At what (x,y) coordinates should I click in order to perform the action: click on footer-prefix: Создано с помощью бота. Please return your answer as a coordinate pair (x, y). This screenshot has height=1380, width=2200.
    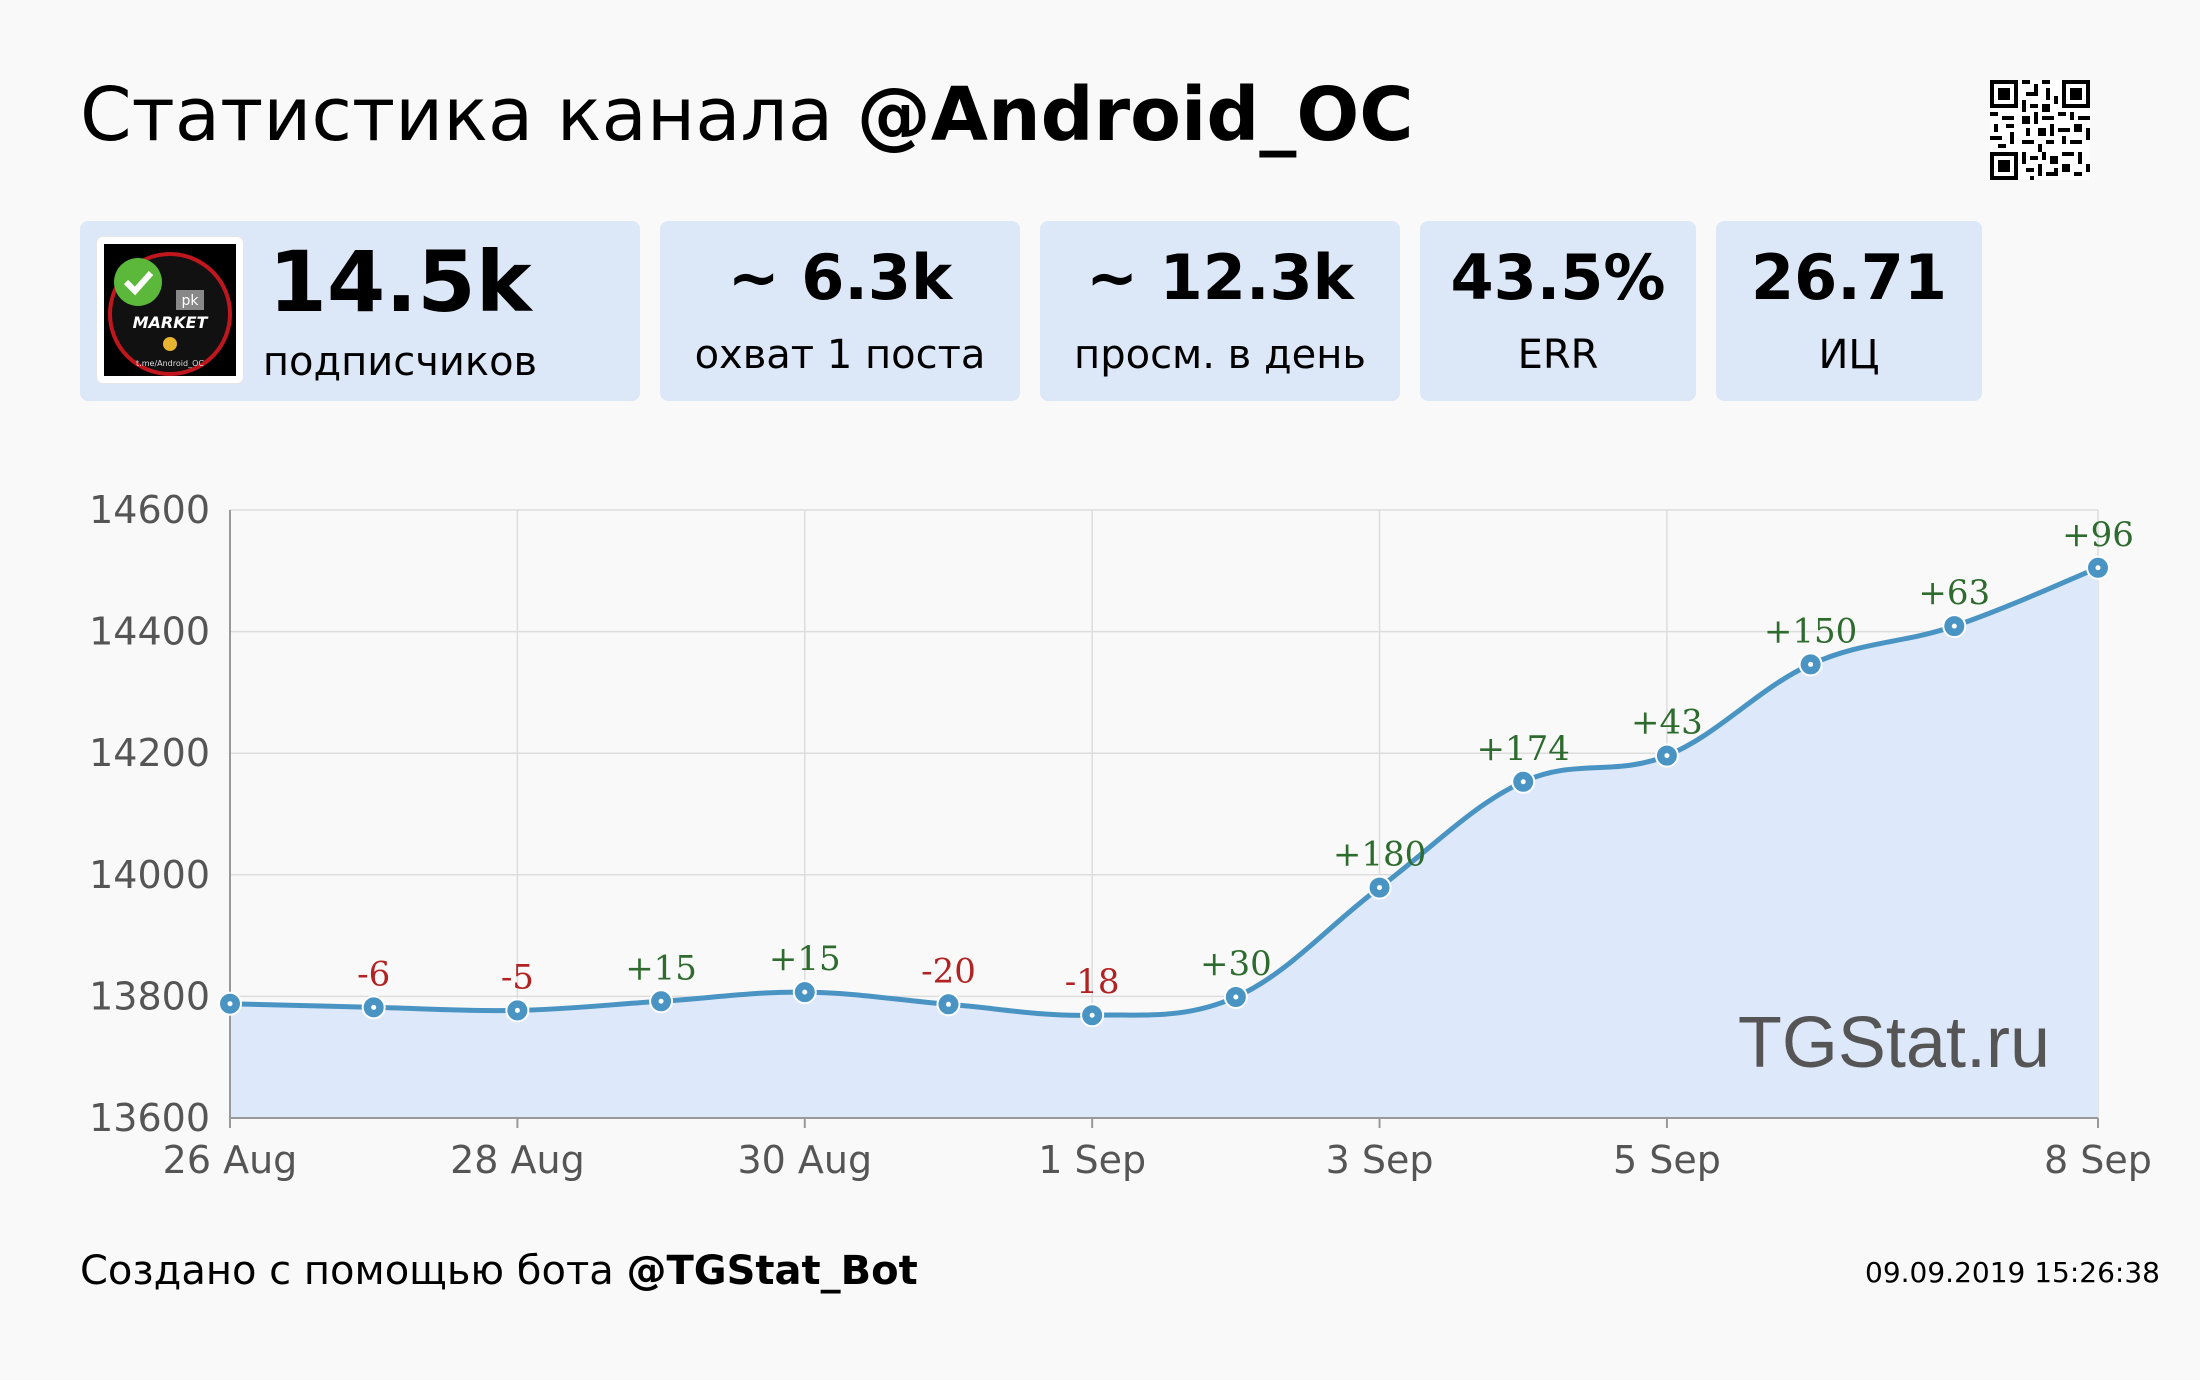
    Looking at the image, I should click on (347, 1271).